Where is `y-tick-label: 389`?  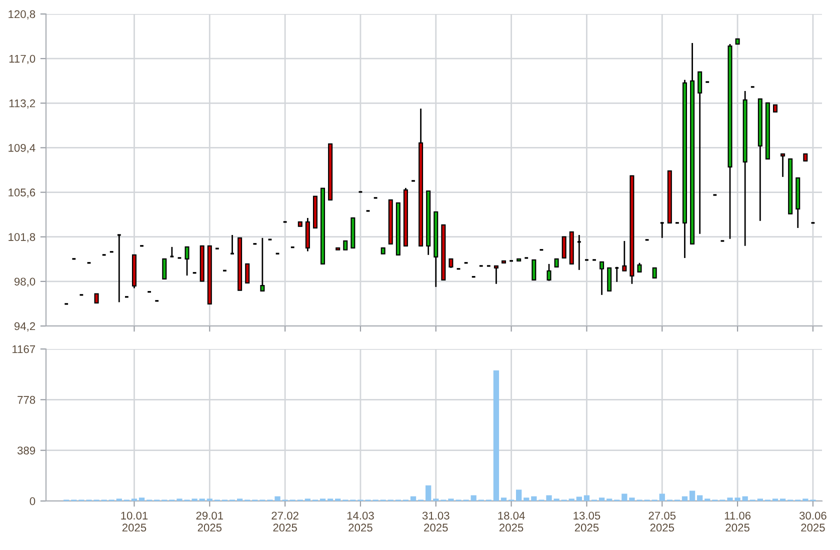 y-tick-label: 389 is located at coordinates (26, 450).